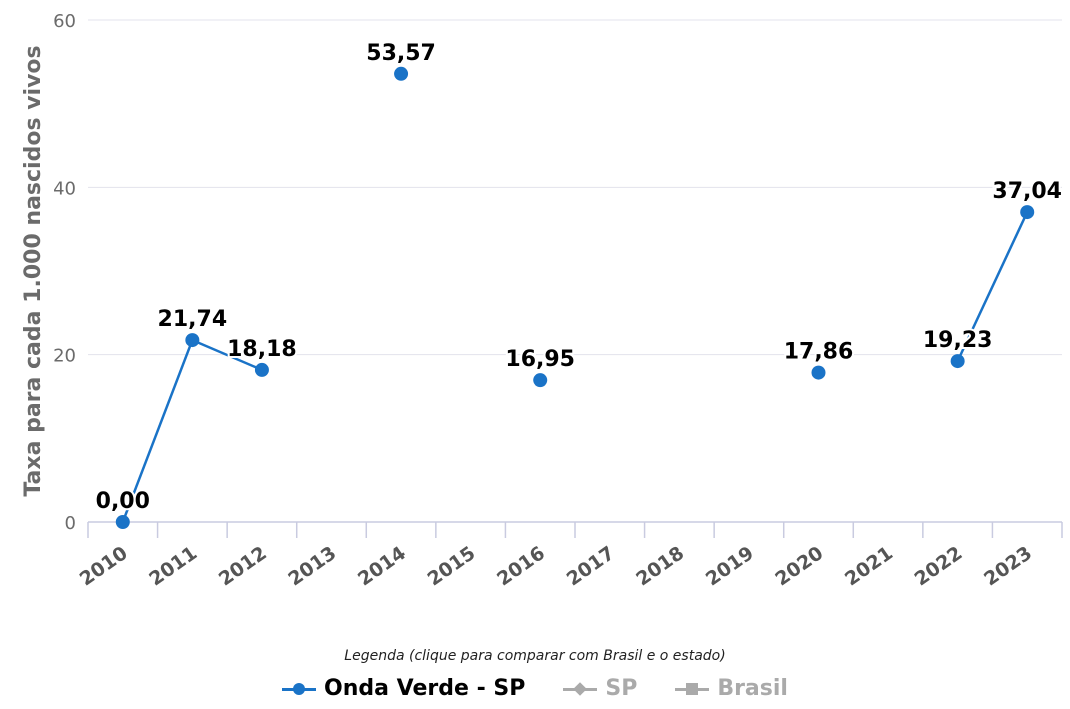 This screenshot has width=1070, height=709. Describe the element at coordinates (580, 689) in the screenshot. I see `diamond-icon` at that location.